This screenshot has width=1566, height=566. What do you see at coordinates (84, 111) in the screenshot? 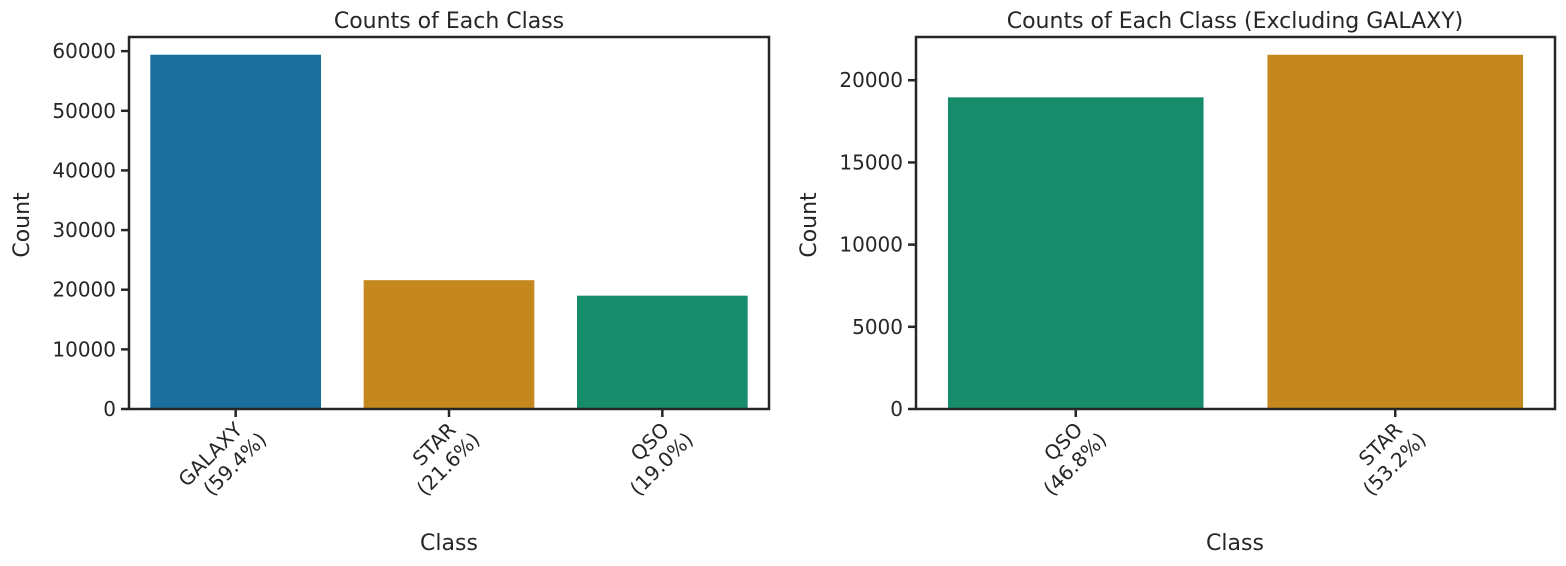
I see `y-tick-label: 50000` at bounding box center [84, 111].